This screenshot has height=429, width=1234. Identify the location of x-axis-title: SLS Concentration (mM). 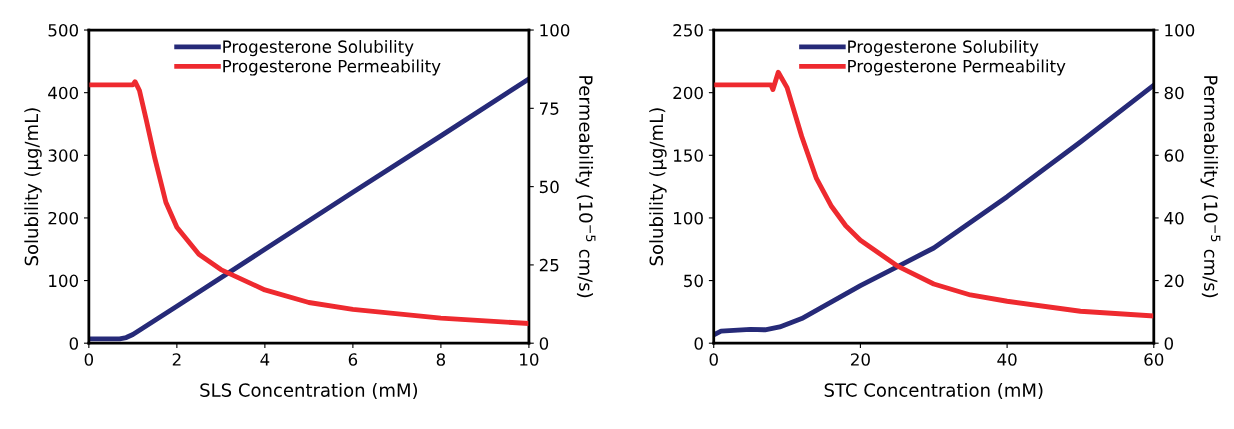
(309, 391).